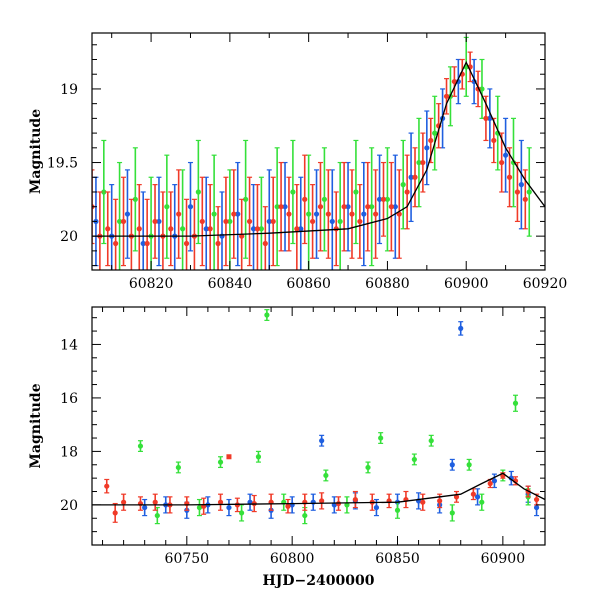  I want to click on y-axis-label: Magnitude, so click(36, 425).